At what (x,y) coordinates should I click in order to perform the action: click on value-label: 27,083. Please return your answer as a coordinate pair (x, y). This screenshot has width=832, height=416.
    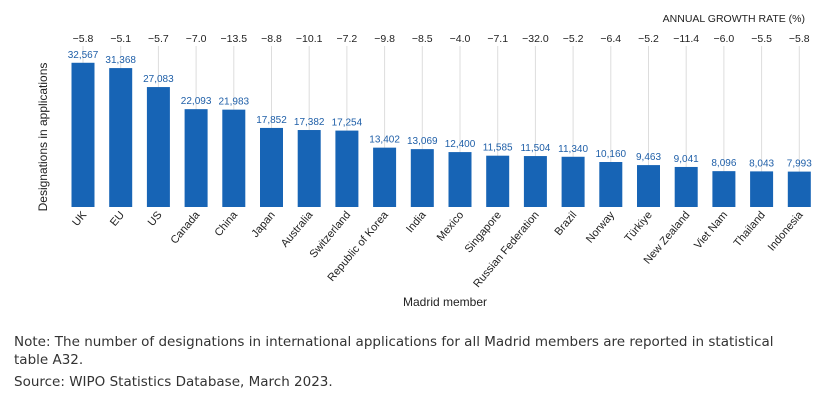
    Looking at the image, I should click on (158, 79).